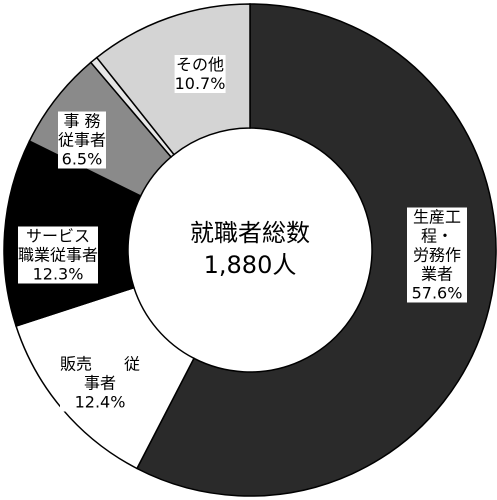 The image size is (497, 500). Describe the element at coordinates (82, 159) in the screenshot. I see `value-label: 6.5%` at that location.